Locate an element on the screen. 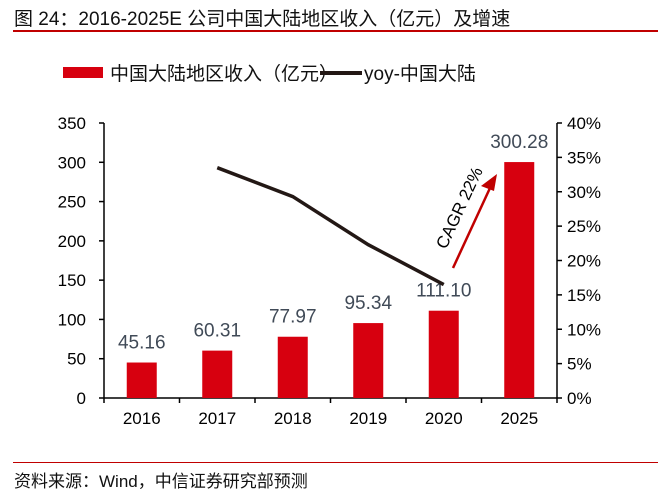 This screenshot has width=670, height=500. left-tick-label: 200 is located at coordinates (72, 241).